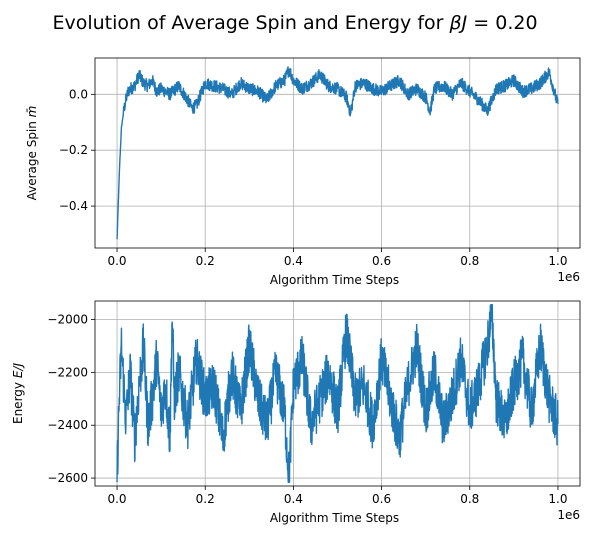 This screenshot has width=590, height=544. What do you see at coordinates (469, 499) in the screenshot?
I see `energy-x-tick-label: 0.8` at bounding box center [469, 499].